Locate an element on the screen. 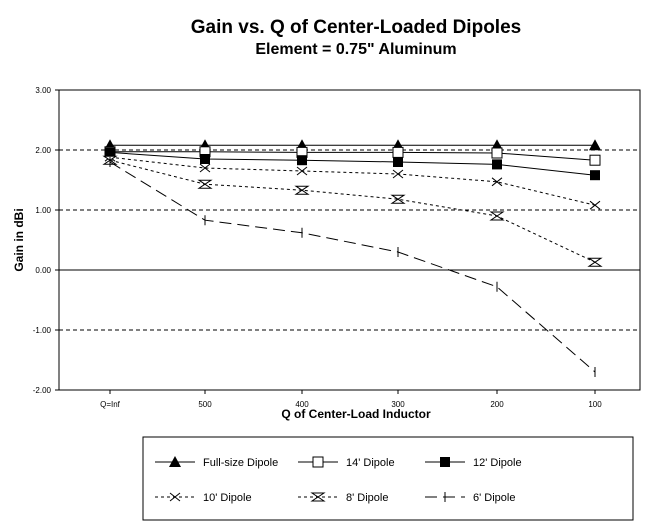 The height and width of the screenshot is (530, 649). y-tick-label: 3.00 is located at coordinates (43, 90).